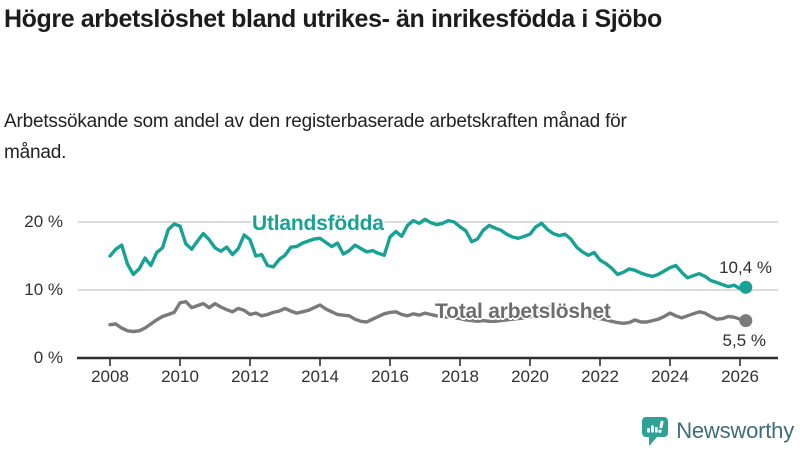  Describe the element at coordinates (180, 376) in the screenshot. I see `x-tick-label: 2010` at that location.